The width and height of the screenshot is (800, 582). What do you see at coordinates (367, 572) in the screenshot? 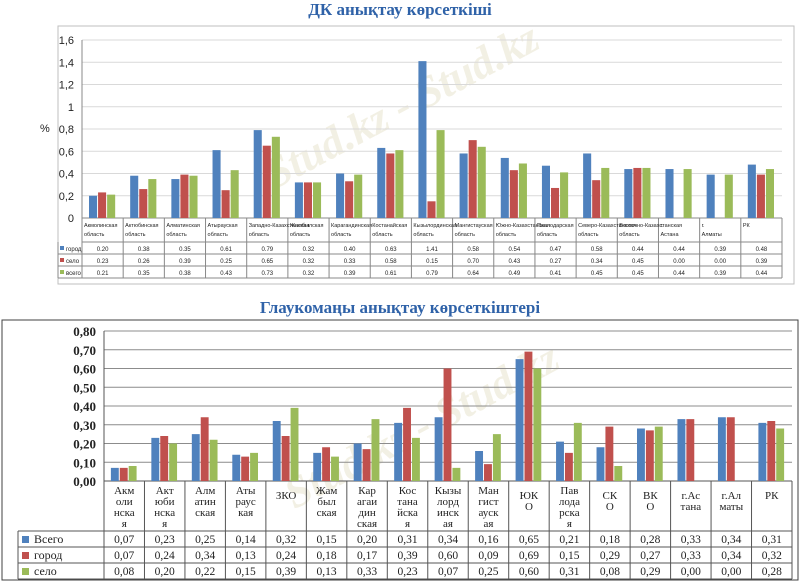
I see `data-label: 0,33` at bounding box center [367, 572].